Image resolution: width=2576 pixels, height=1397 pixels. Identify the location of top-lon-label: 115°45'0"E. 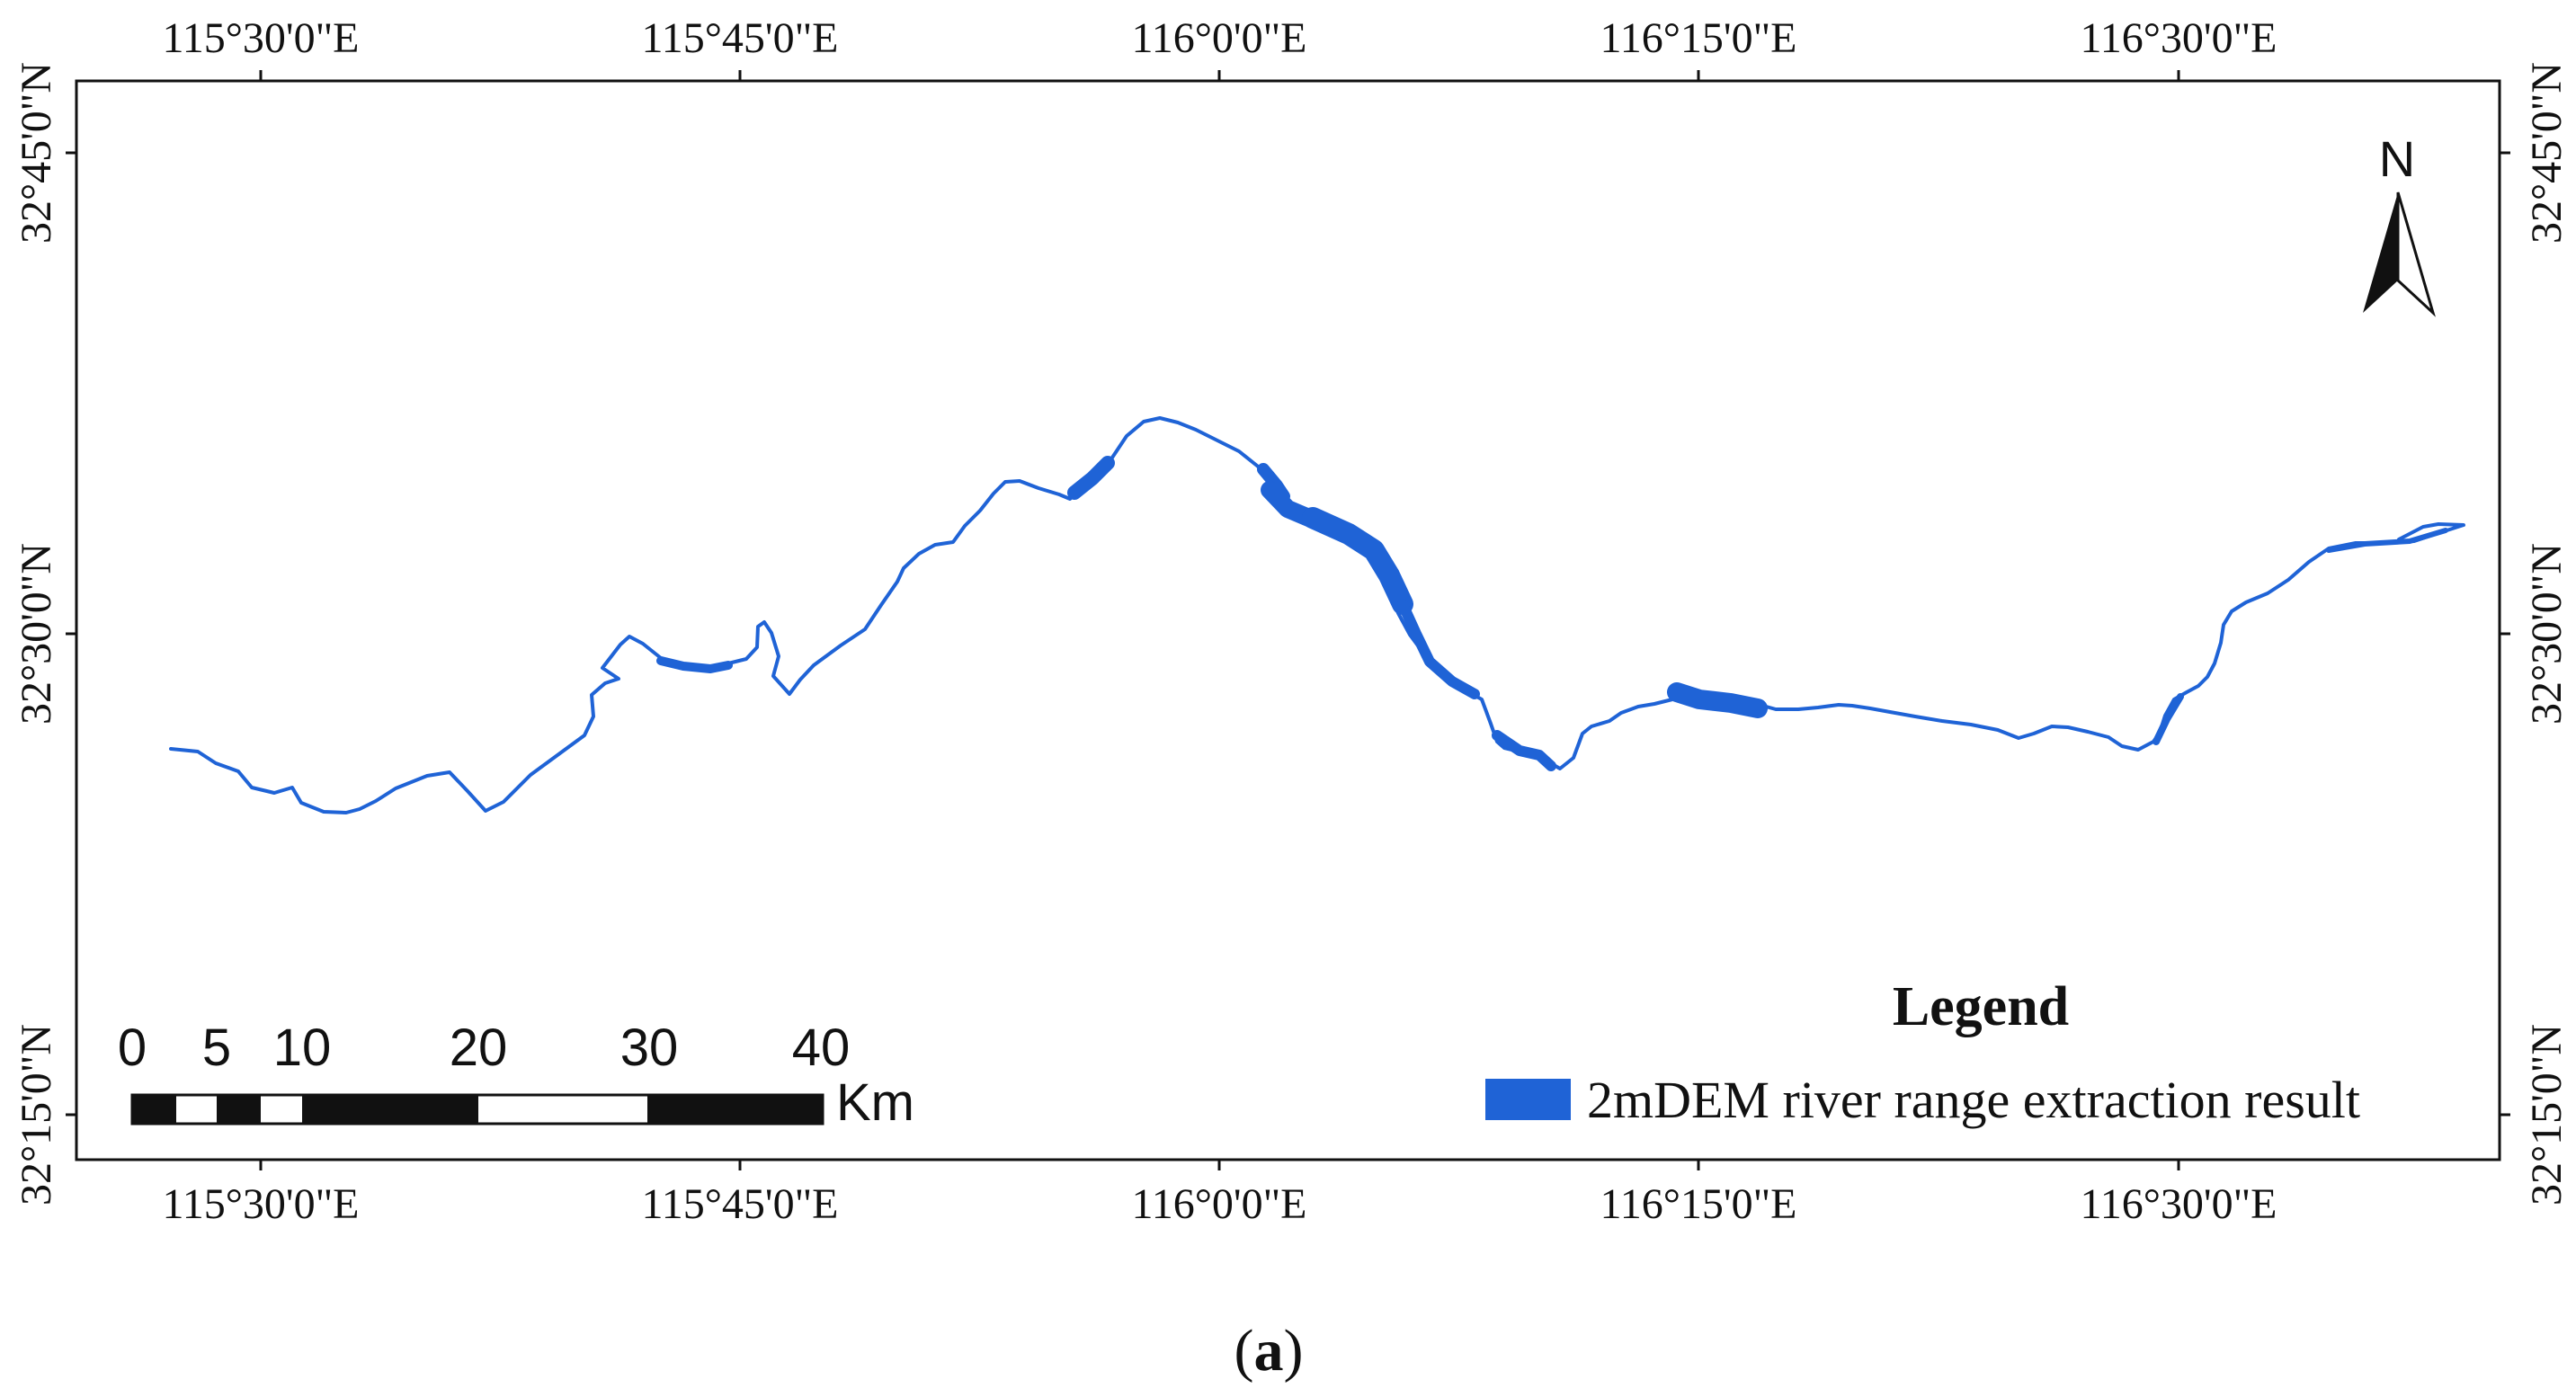
(741, 38).